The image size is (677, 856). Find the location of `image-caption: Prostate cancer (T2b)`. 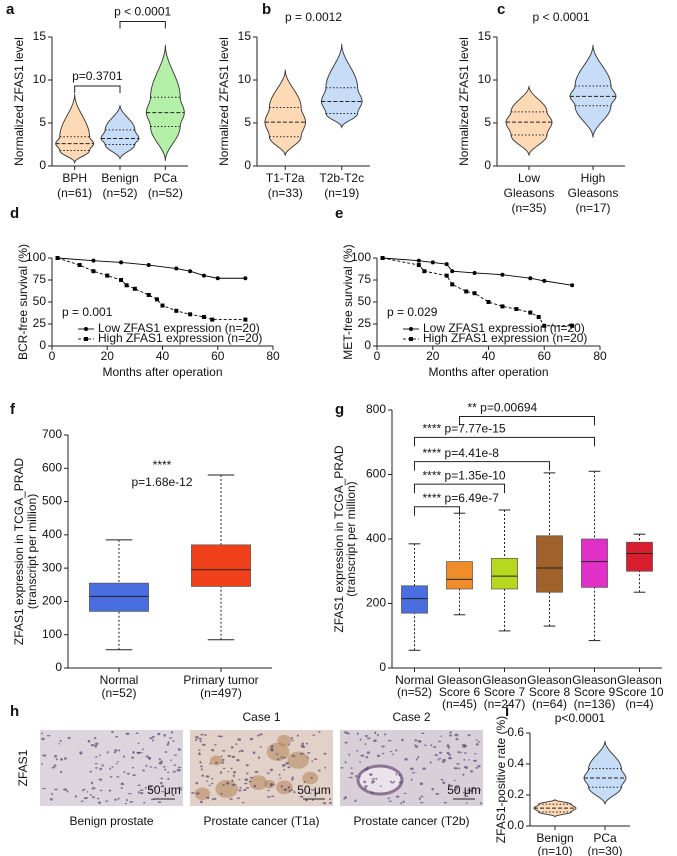

image-caption: Prostate cancer (T2b) is located at coordinates (411, 821).